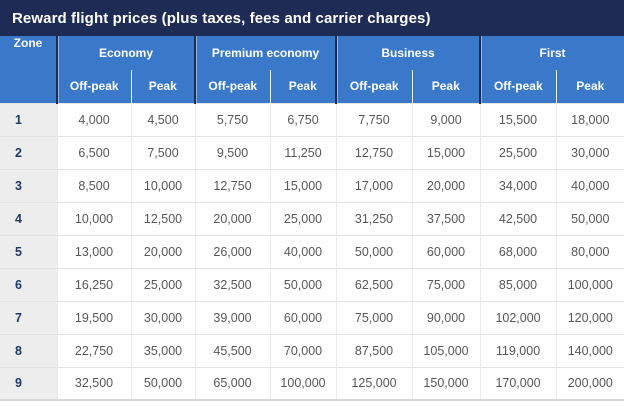 The height and width of the screenshot is (406, 624). What do you see at coordinates (28, 218) in the screenshot?
I see `zone-cell: 4` at bounding box center [28, 218].